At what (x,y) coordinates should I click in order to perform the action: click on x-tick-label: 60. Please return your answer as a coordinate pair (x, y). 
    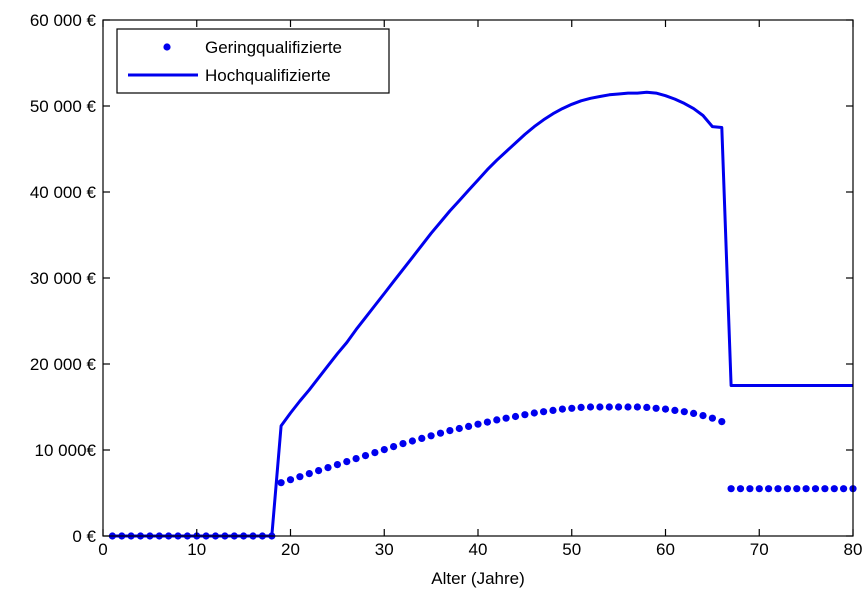
    Looking at the image, I should click on (665, 549).